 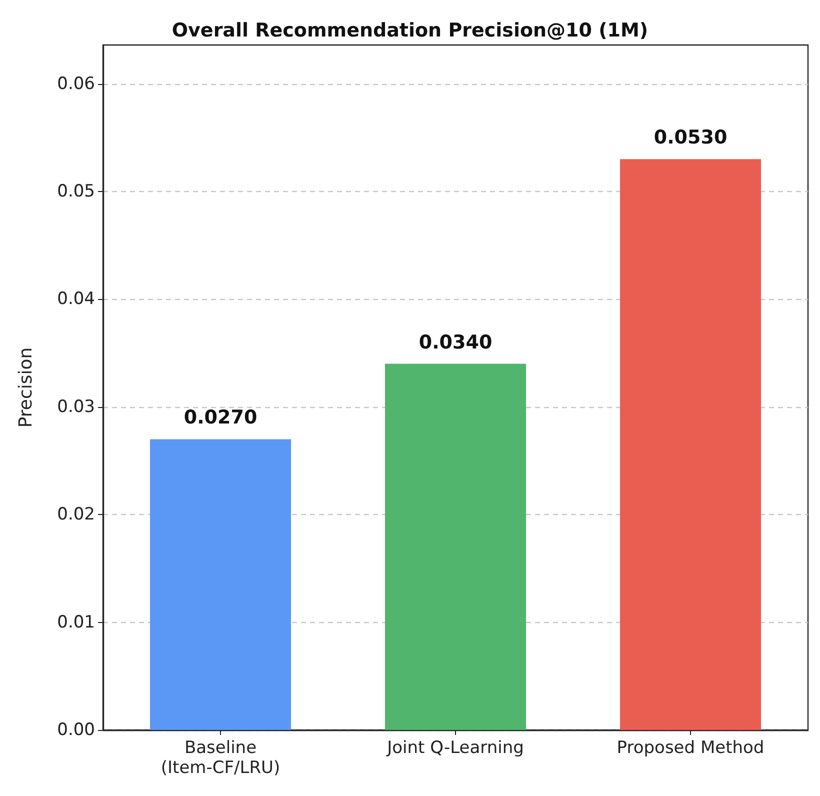 I want to click on y-tick-label: 0.03, so click(x=76, y=406).